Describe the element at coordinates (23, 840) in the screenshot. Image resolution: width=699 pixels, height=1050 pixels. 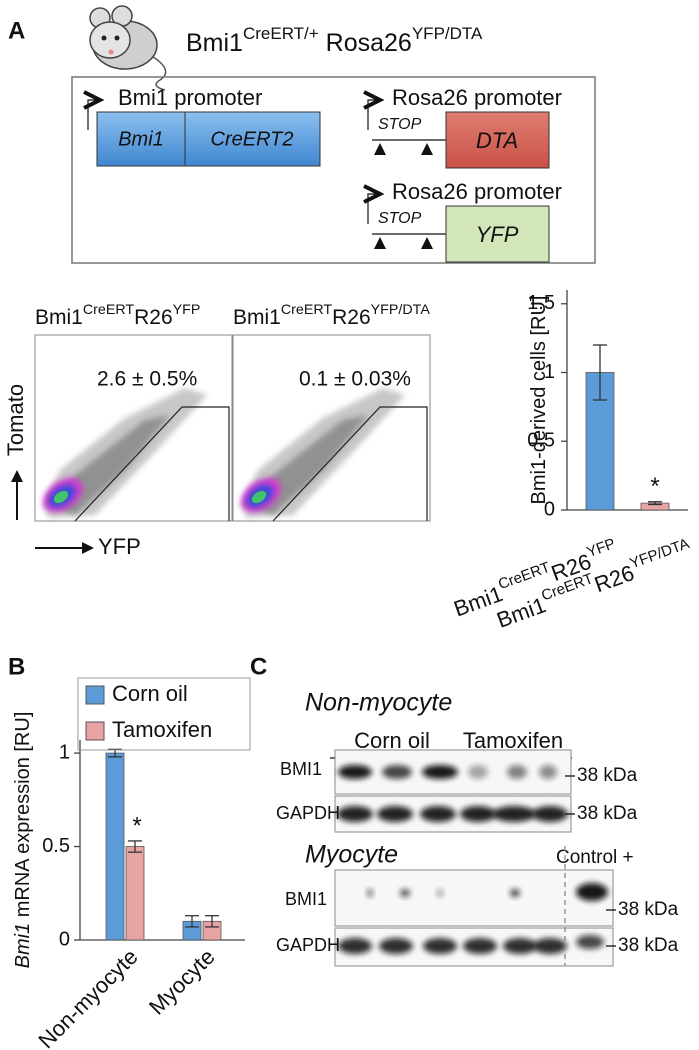
I see `y-axis-label: Bmi1 mRNA expression [RU]` at that location.